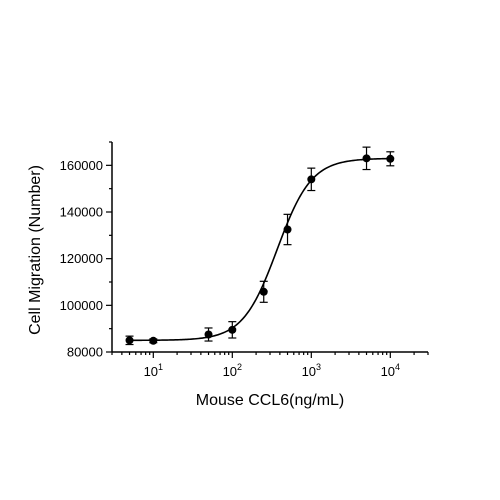 The image size is (500, 500). I want to click on x-tick-label: 10², so click(232, 370).